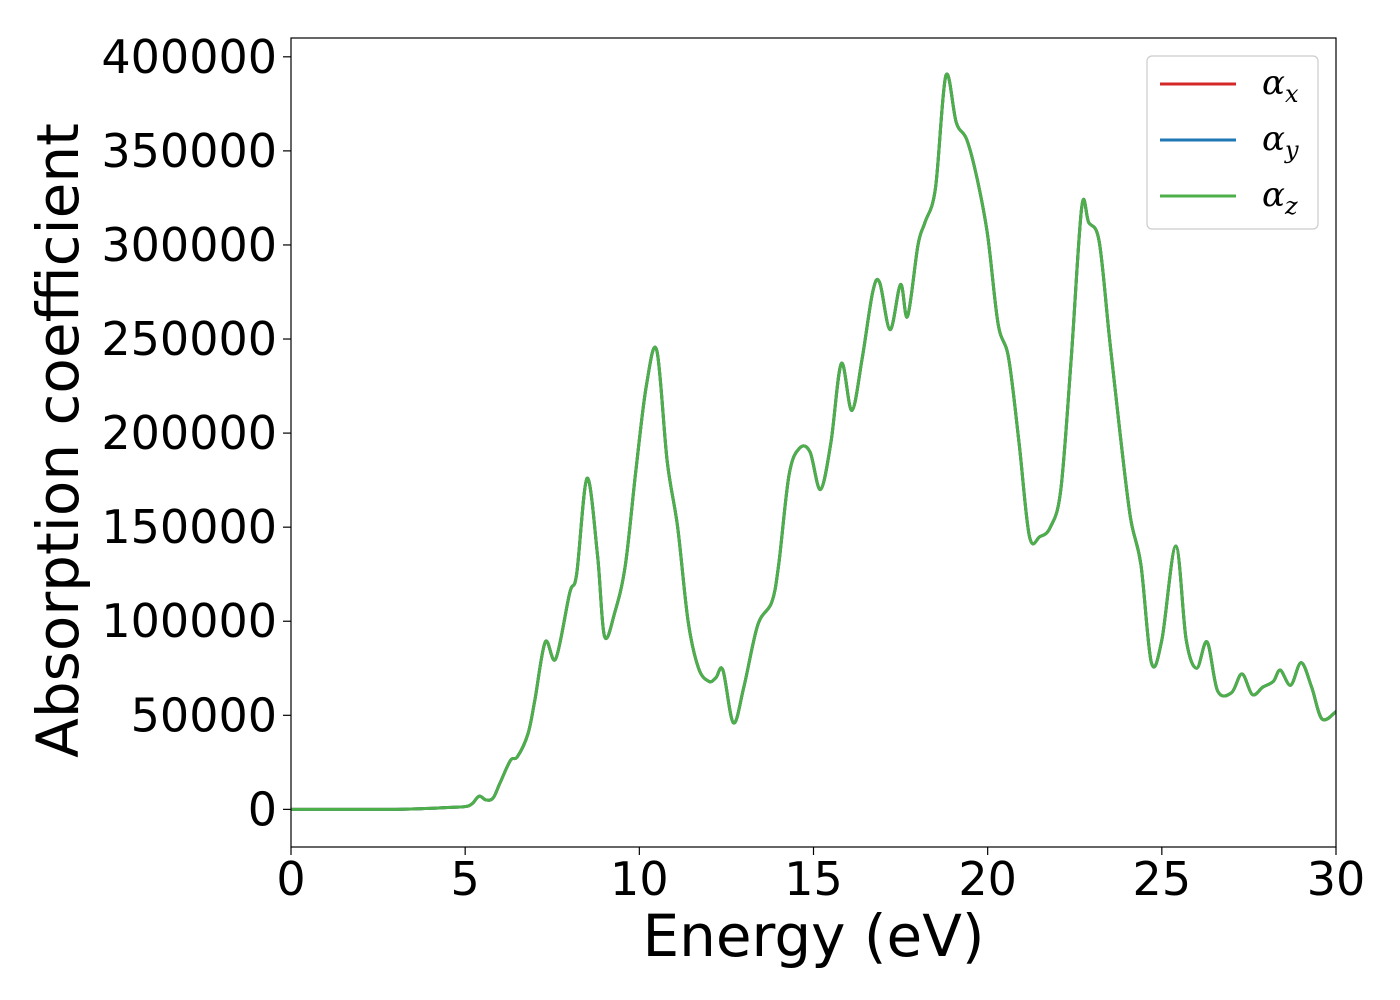 This screenshot has width=1400, height=1000. What do you see at coordinates (465, 879) in the screenshot?
I see `x-tick-label: 5` at bounding box center [465, 879].